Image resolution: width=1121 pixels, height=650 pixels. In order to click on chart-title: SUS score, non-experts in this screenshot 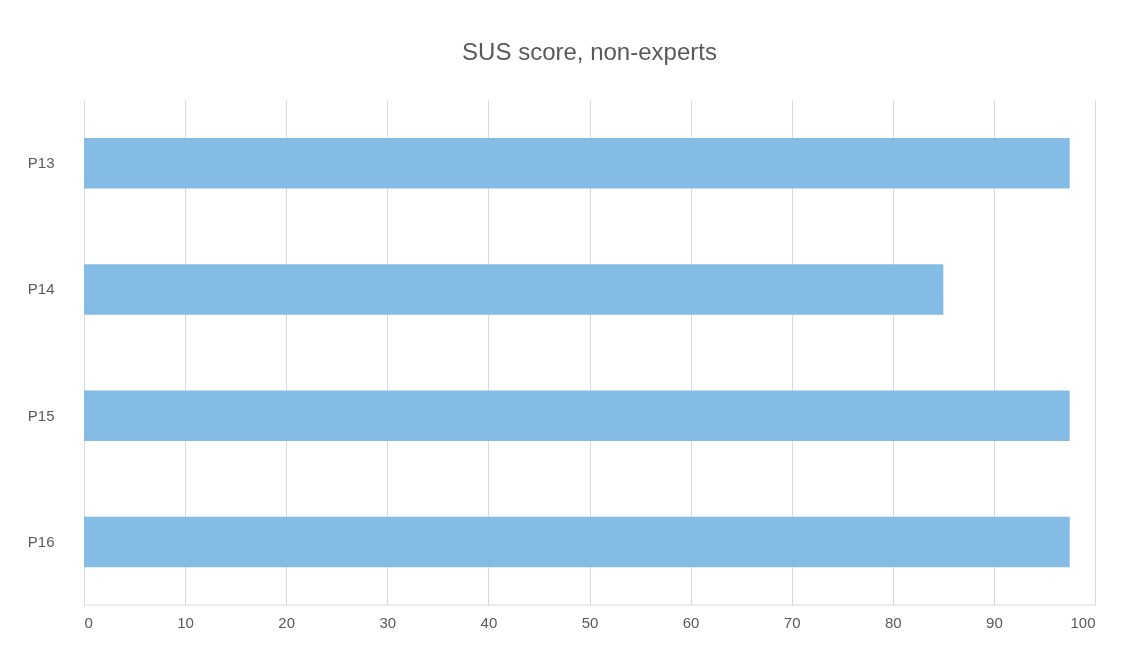, I will do `click(589, 51)`.